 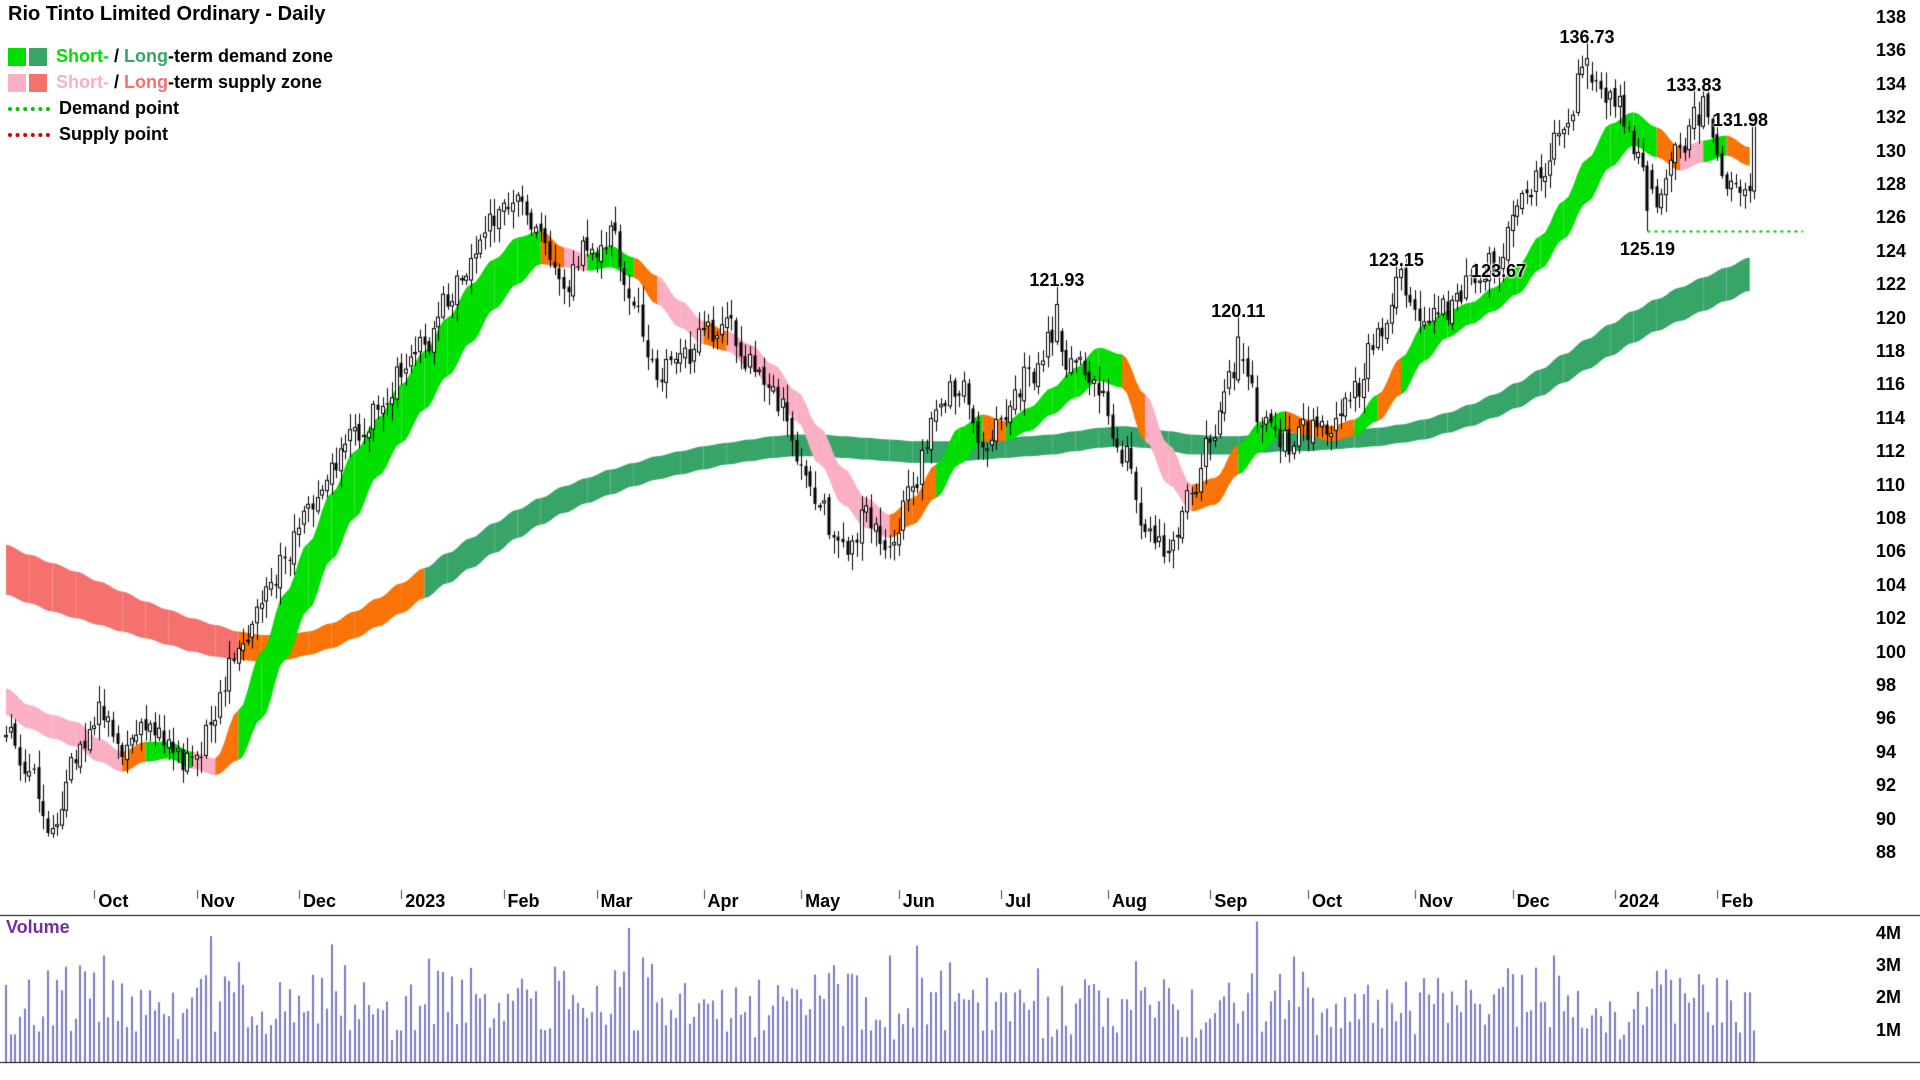 What do you see at coordinates (146, 82) in the screenshot?
I see `legend-supply-long-label: Long` at bounding box center [146, 82].